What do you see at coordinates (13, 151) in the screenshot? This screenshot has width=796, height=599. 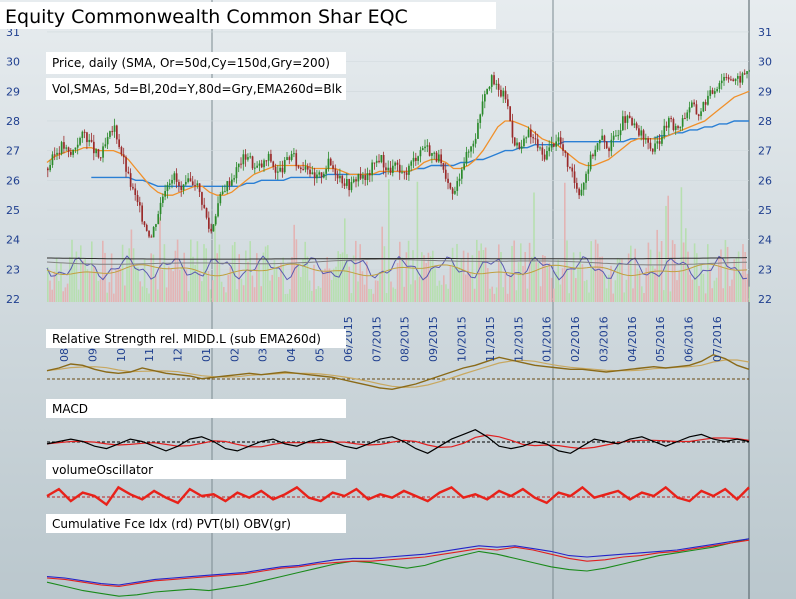 I see `y-tick-left-5: 27` at bounding box center [13, 151].